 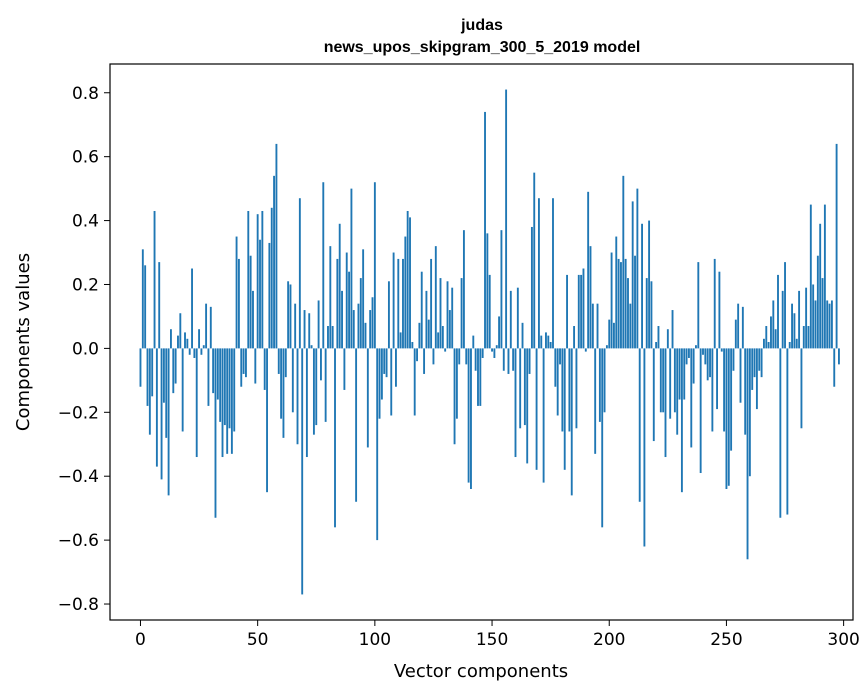 I want to click on x-tick-label-150: 150, so click(x=492, y=640).